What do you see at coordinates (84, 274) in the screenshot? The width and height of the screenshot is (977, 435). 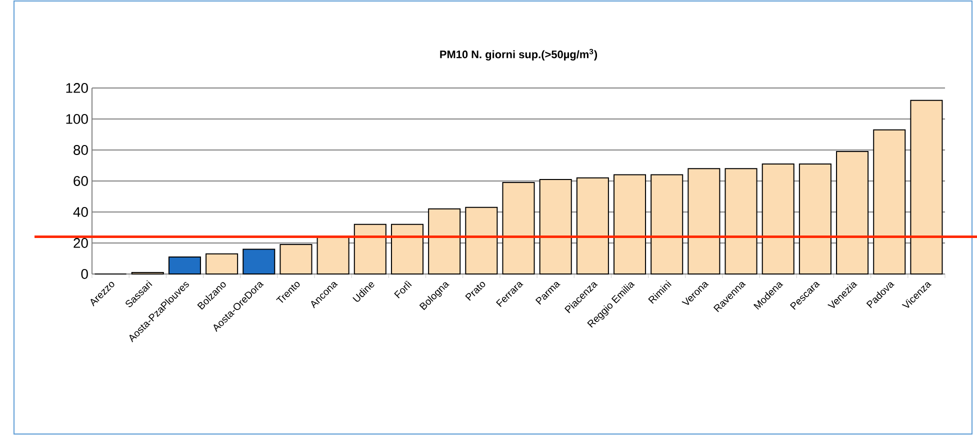 I see `y-tick-label: 0` at bounding box center [84, 274].